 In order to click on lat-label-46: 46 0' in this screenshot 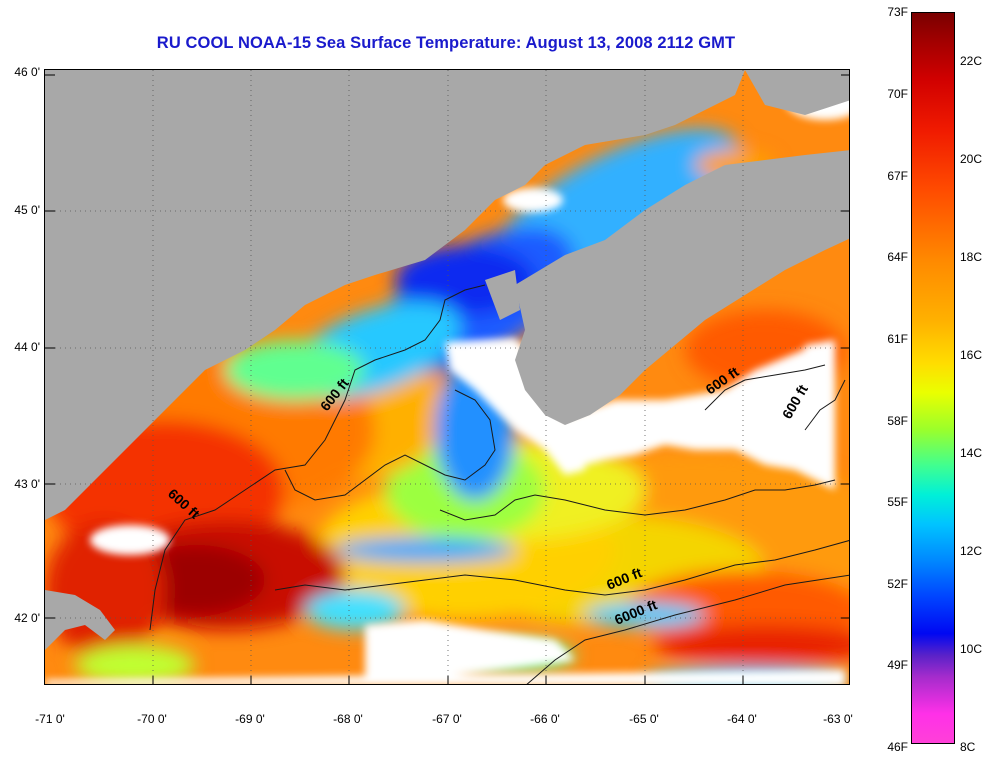, I will do `click(27, 72)`.